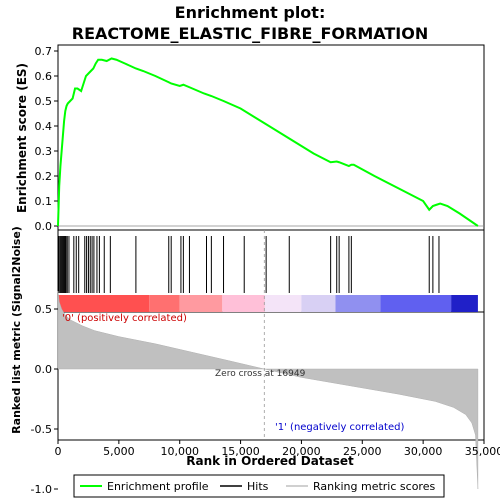 Image resolution: width=500 pixels, height=500 pixels. What do you see at coordinates (362, 451) in the screenshot?
I see `x-tick-label: 25,000` at bounding box center [362, 451].